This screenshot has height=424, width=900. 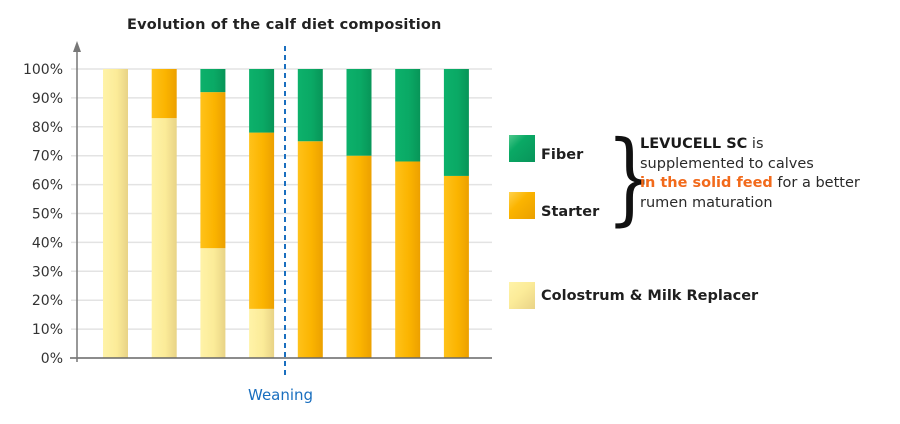 I want to click on note-line-3: in the solid feed for a better, so click(x=750, y=184).